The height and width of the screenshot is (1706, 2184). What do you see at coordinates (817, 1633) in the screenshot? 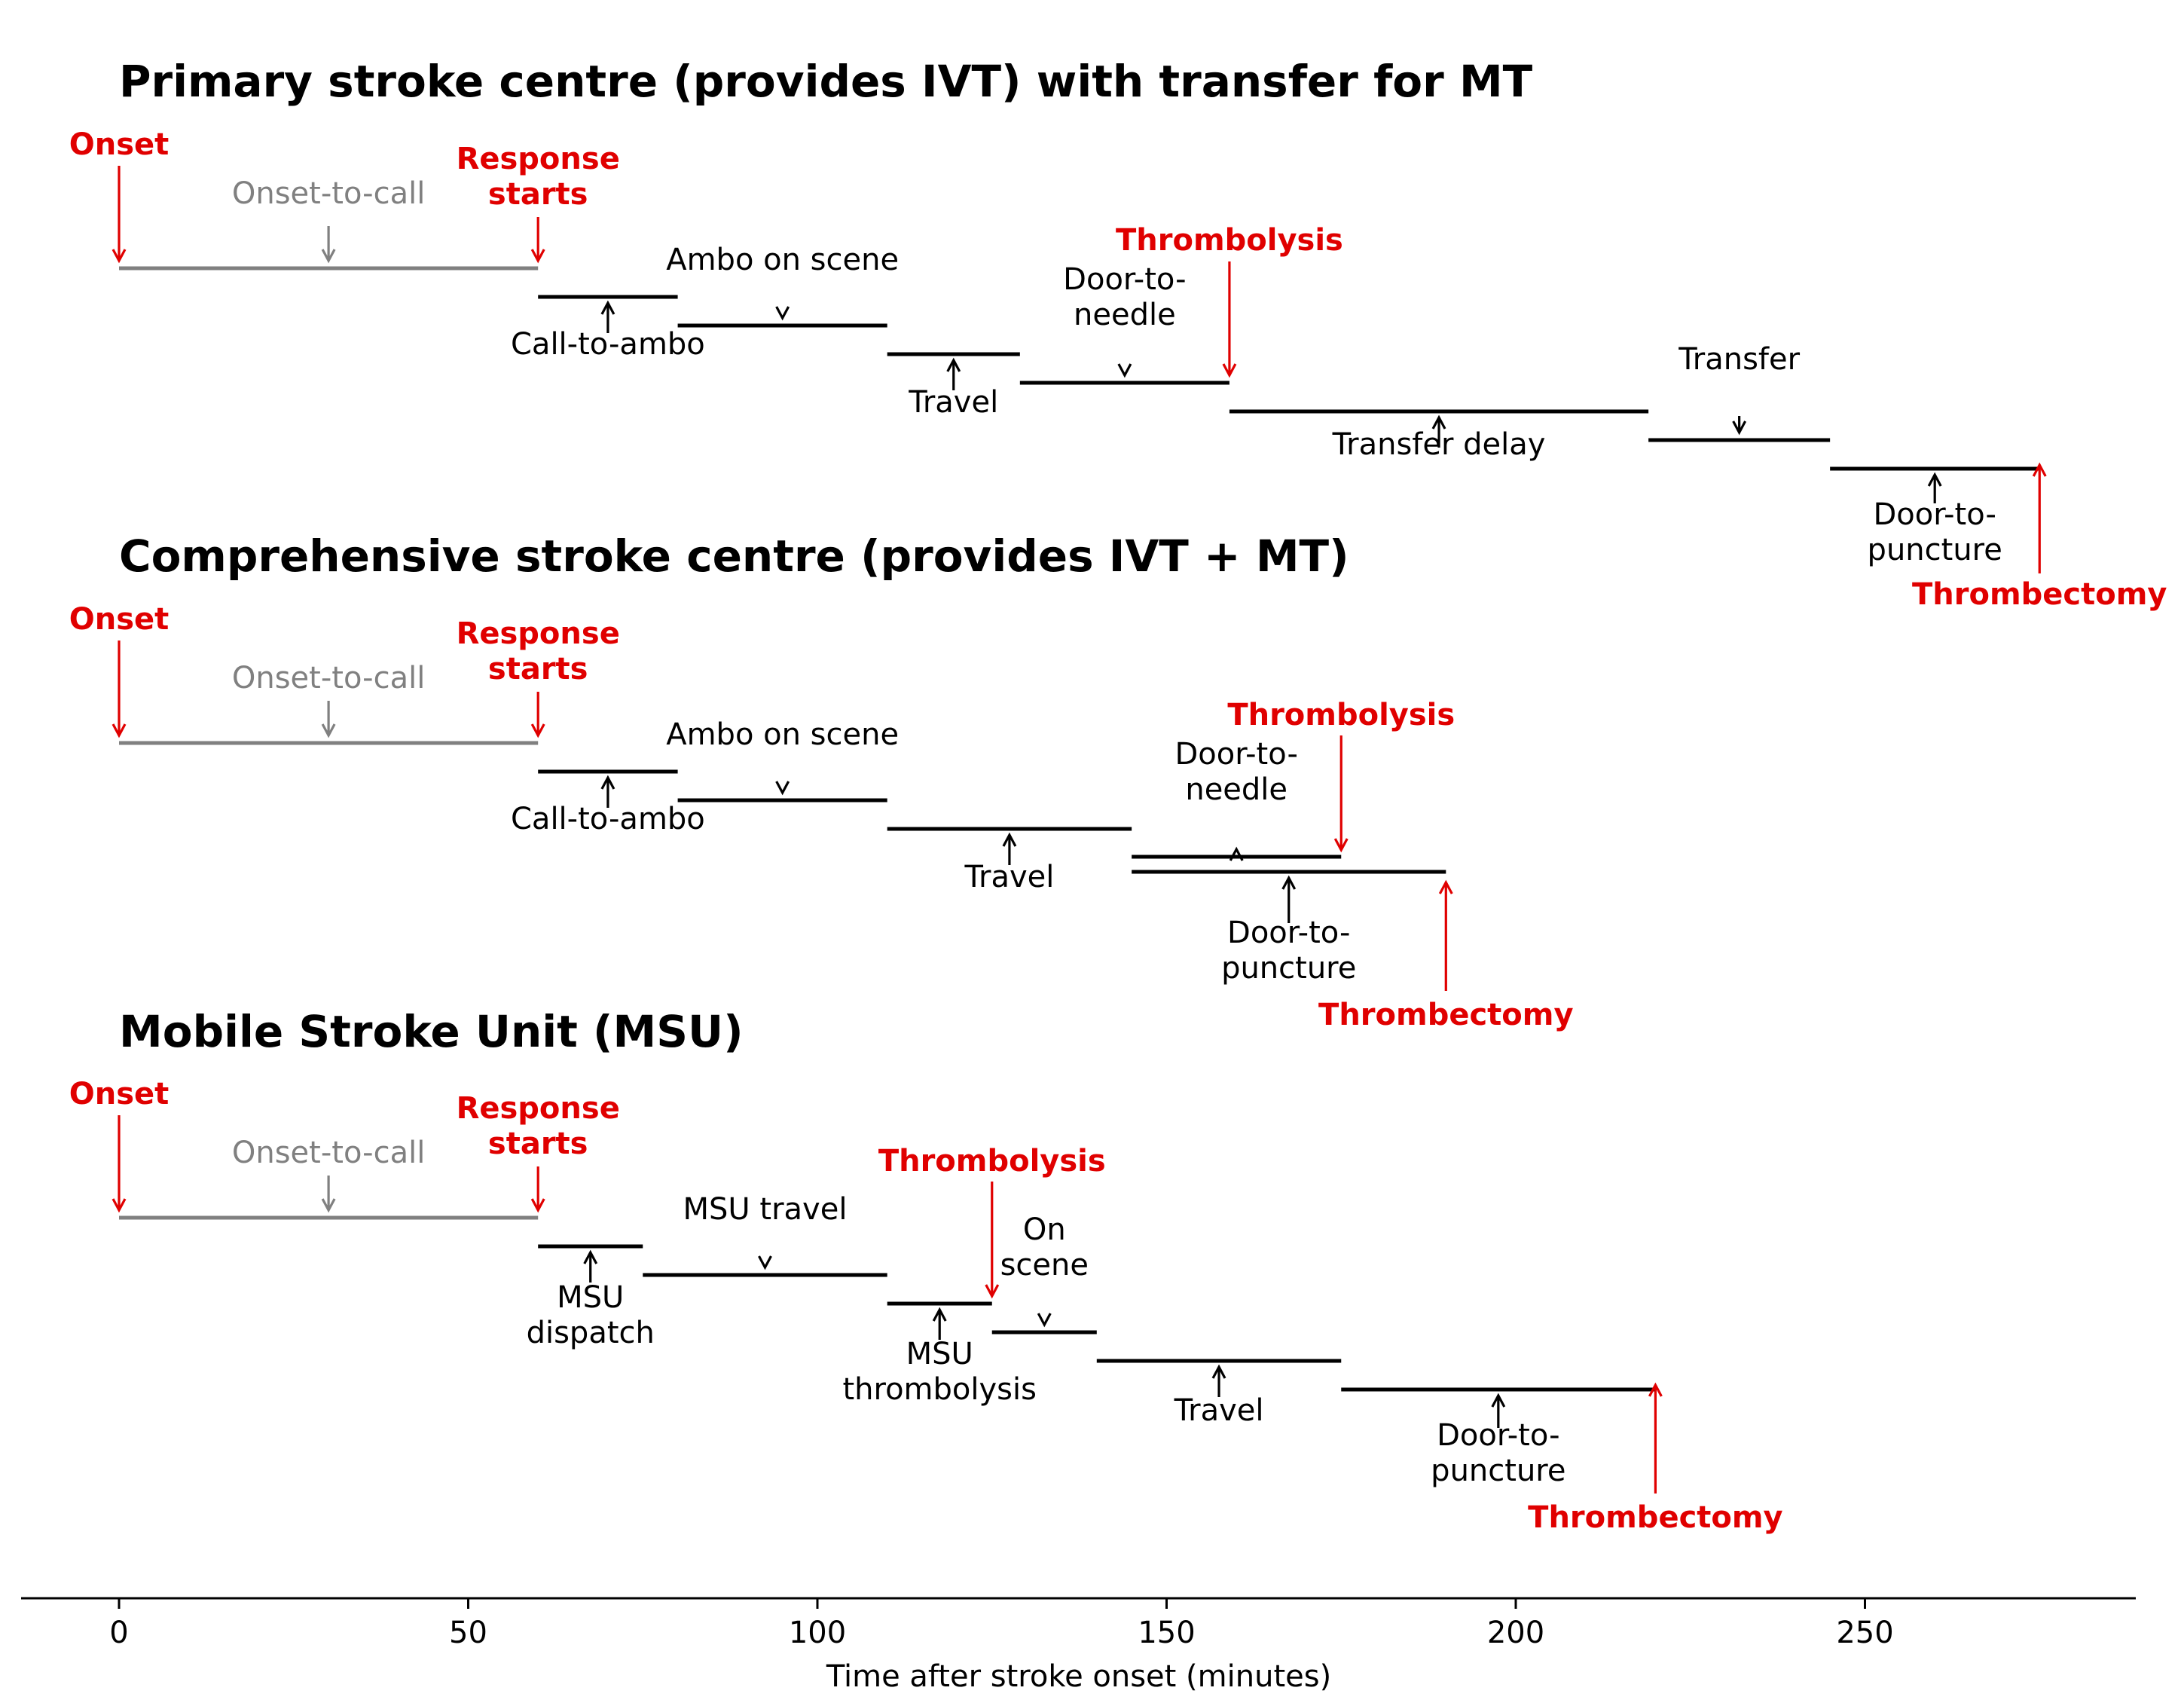
I see `x-tick-label: 100` at bounding box center [817, 1633].